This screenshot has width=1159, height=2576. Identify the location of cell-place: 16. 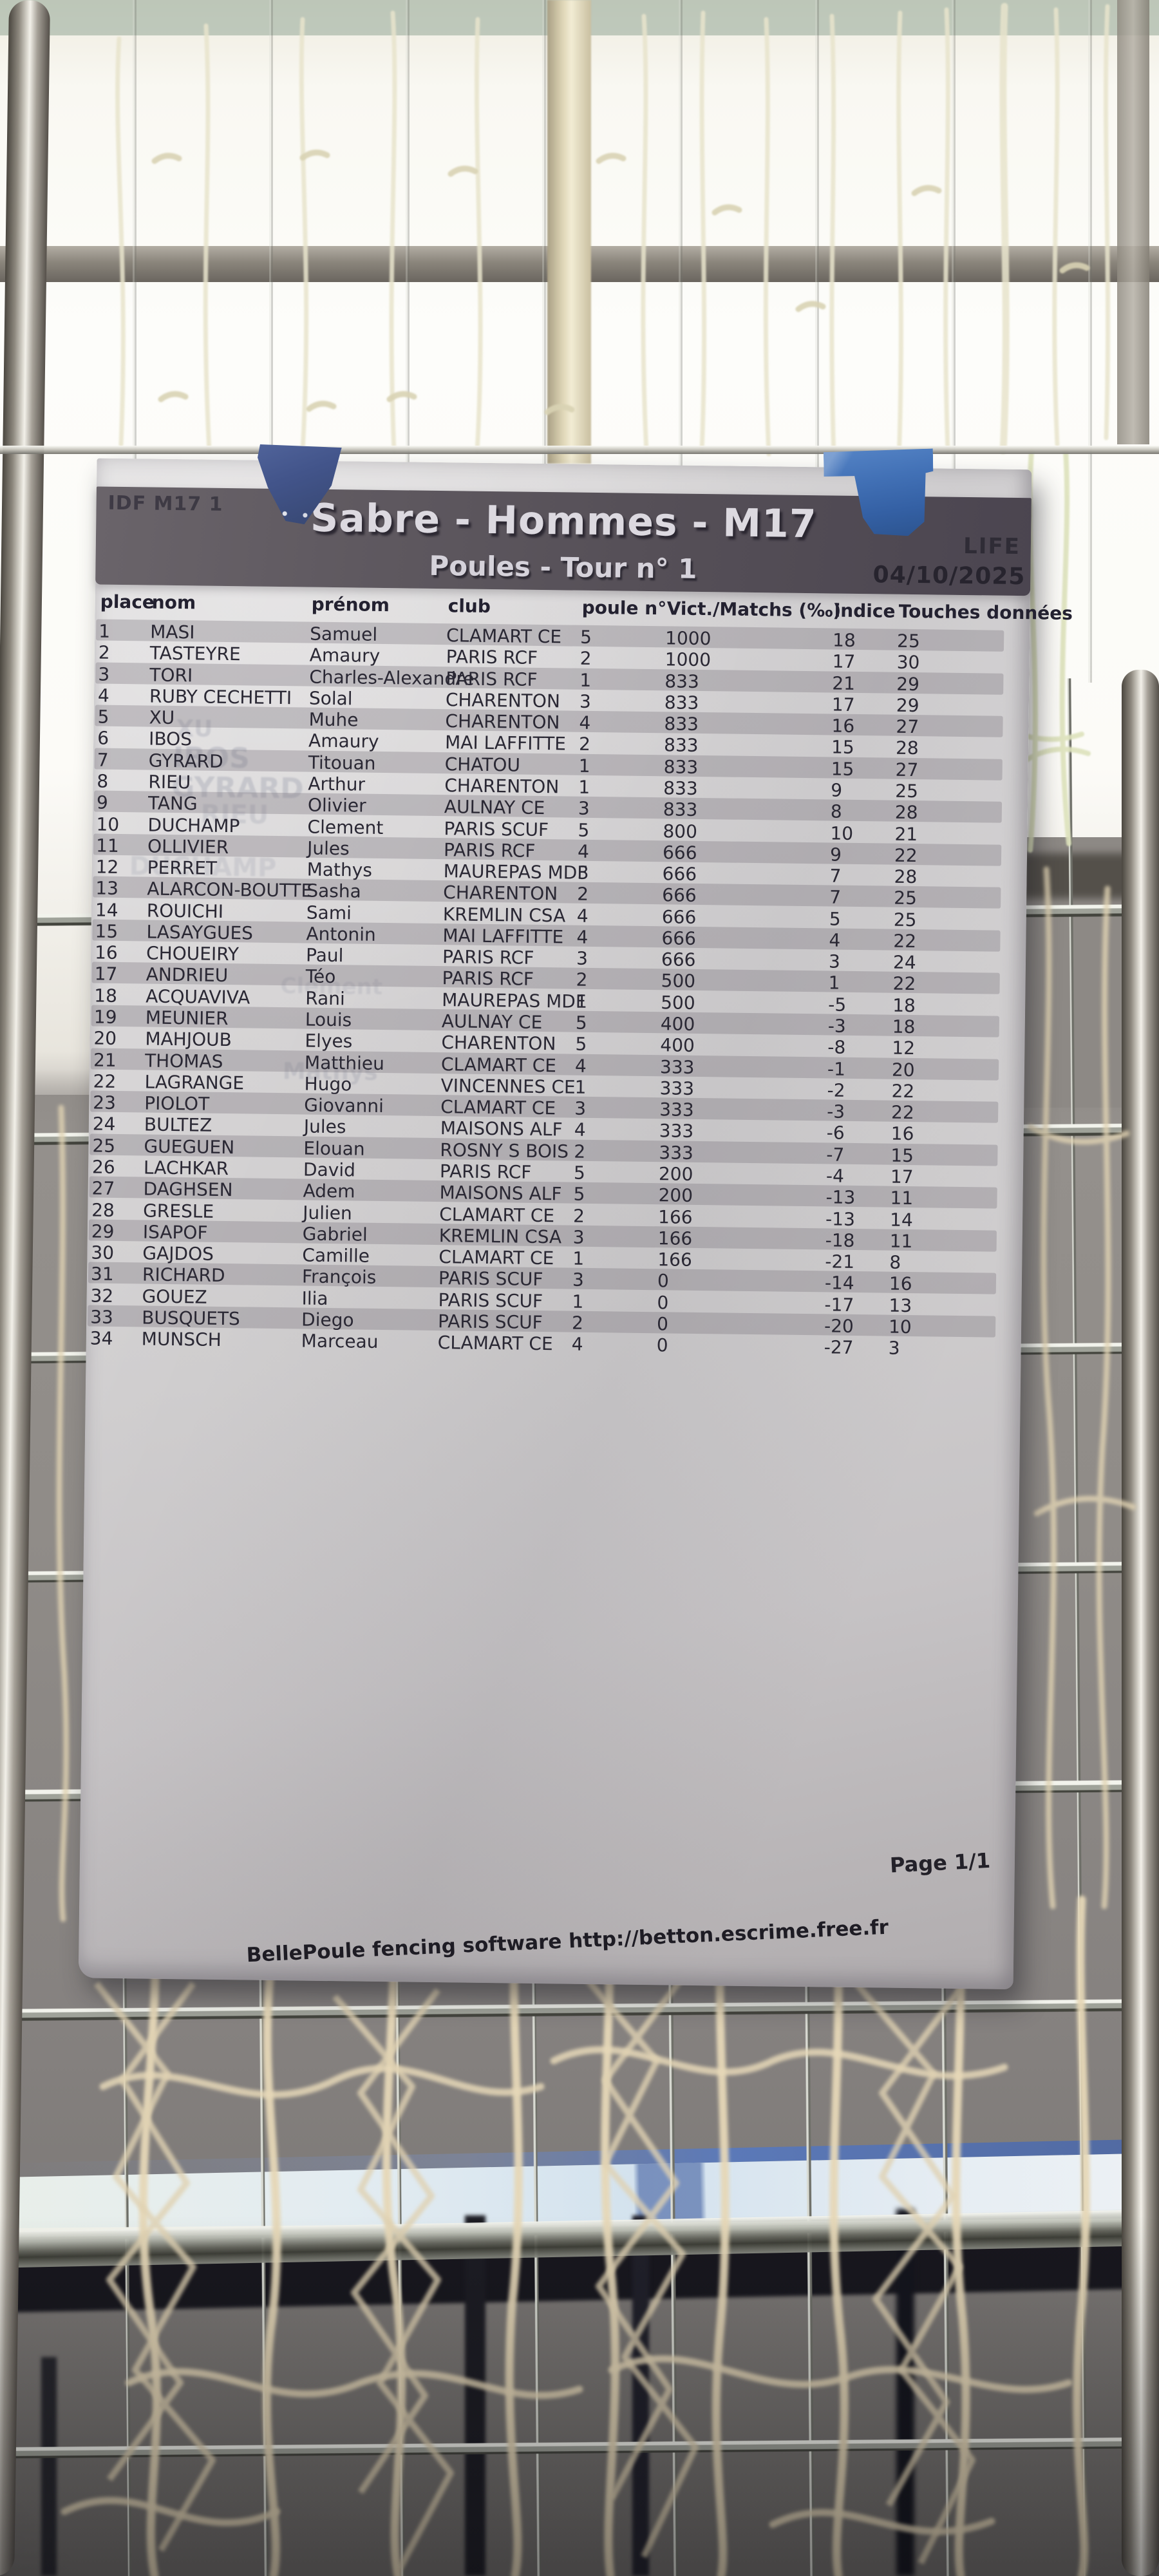
(106, 953).